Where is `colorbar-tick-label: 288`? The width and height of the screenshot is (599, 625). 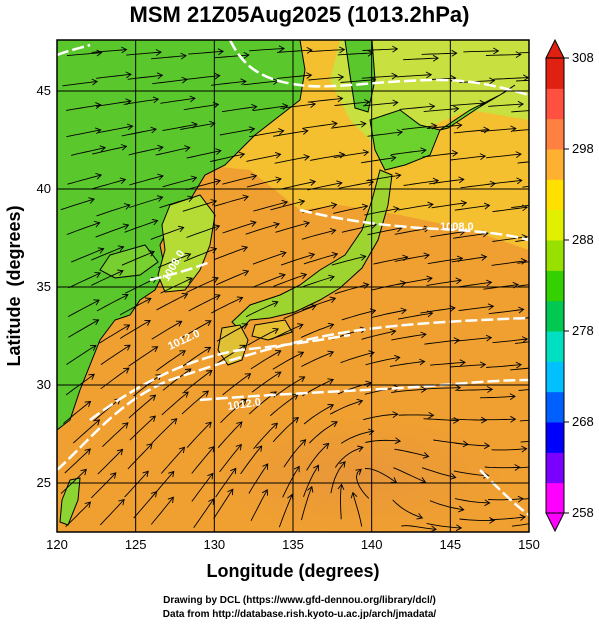
colorbar-tick-label: 288 is located at coordinates (583, 239).